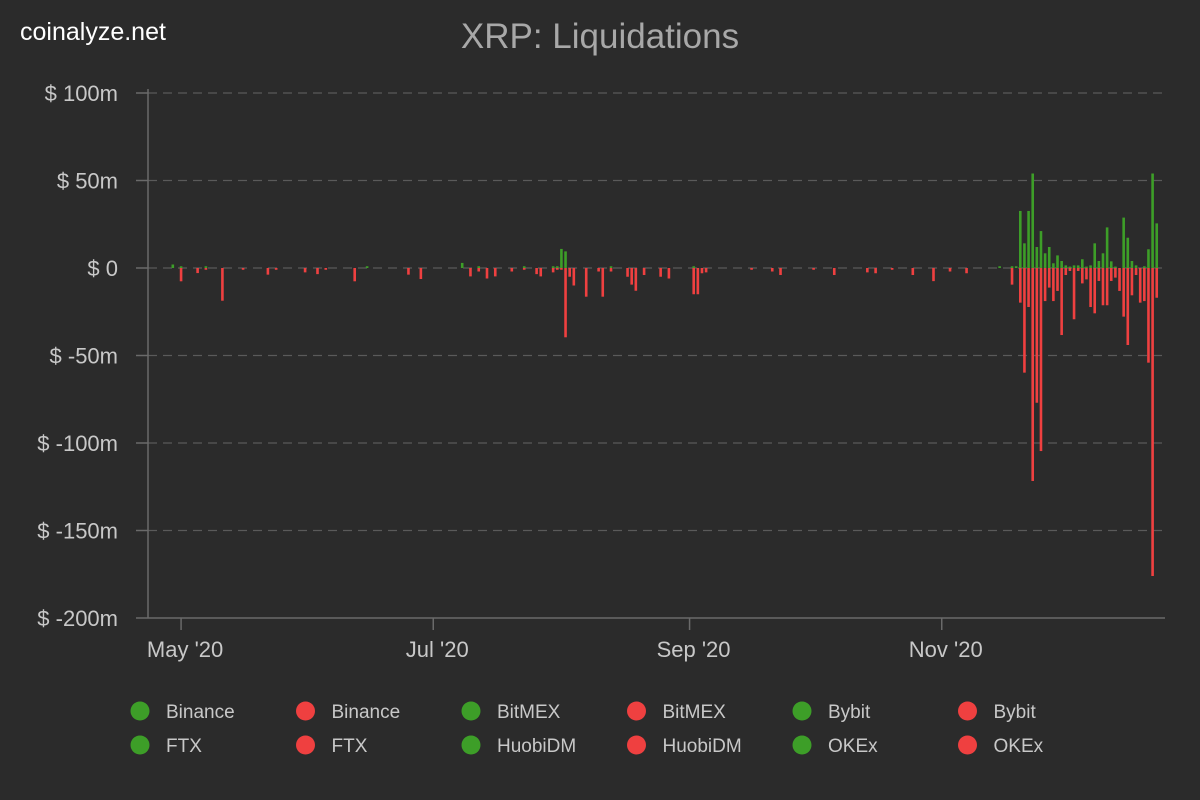 This screenshot has height=800, width=1200. Describe the element at coordinates (185, 649) in the screenshot. I see `x-tick-label: May '20` at that location.